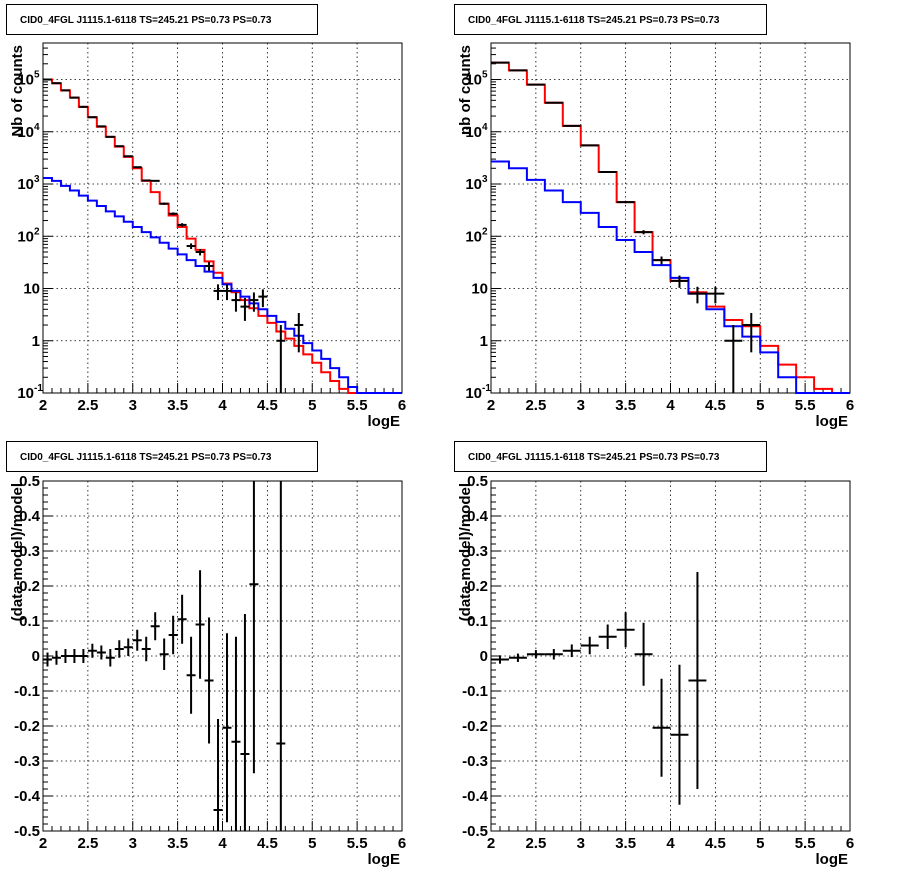 Image resolution: width=898 pixels, height=875 pixels. Describe the element at coordinates (478, 516) in the screenshot. I see `y-tick-label: 0.4` at that location.